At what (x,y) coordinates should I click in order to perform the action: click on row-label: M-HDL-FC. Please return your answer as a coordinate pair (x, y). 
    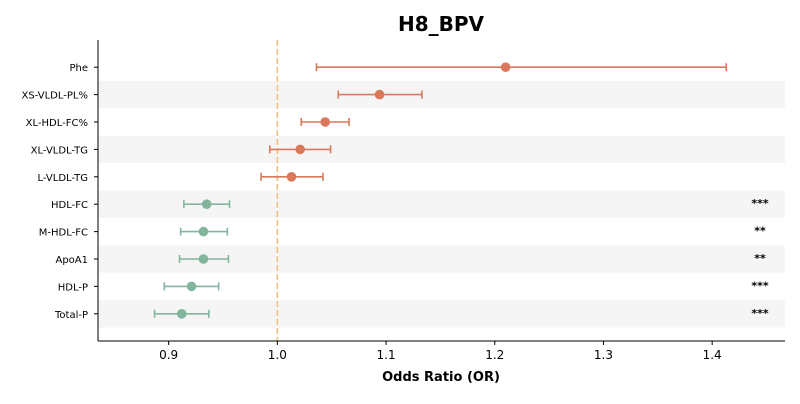
    Looking at the image, I should click on (63, 233).